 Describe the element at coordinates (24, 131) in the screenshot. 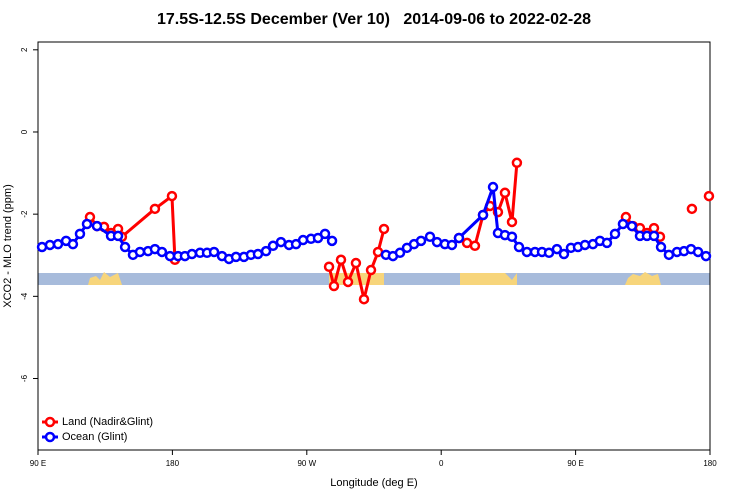

I see `y-tick-label: 0` at that location.